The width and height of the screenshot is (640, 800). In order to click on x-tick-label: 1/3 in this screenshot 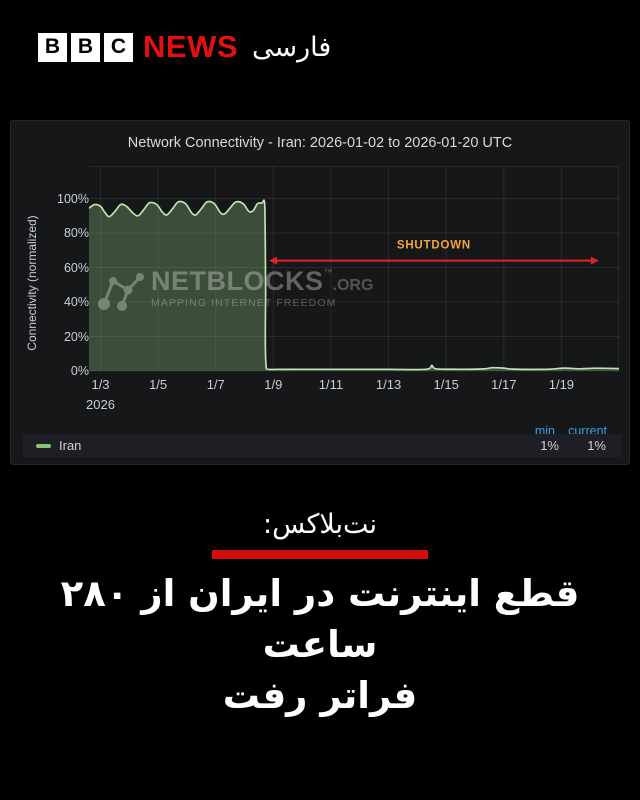, I will do `click(100, 384)`.